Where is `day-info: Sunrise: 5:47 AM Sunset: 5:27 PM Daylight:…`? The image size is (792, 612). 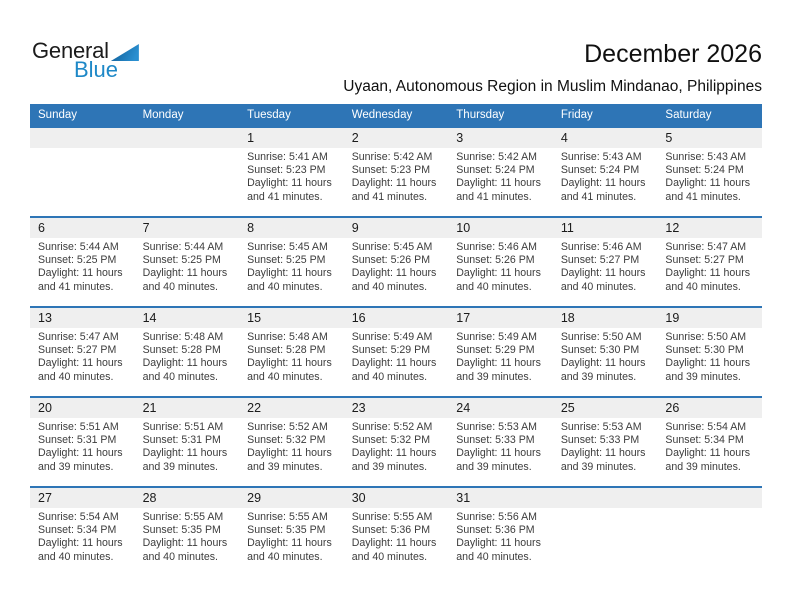
day-info: Sunrise: 5:47 AM Sunset: 5:27 PM Daylight:… is located at coordinates (82, 356).